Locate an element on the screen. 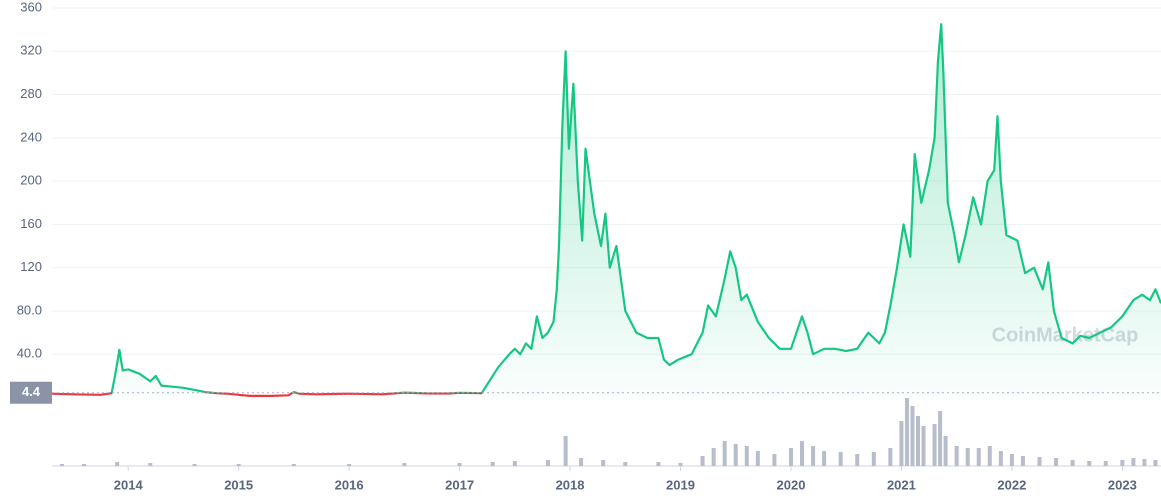 Image resolution: width=1161 pixels, height=500 pixels. y-tick-label: 120 is located at coordinates (31, 266).